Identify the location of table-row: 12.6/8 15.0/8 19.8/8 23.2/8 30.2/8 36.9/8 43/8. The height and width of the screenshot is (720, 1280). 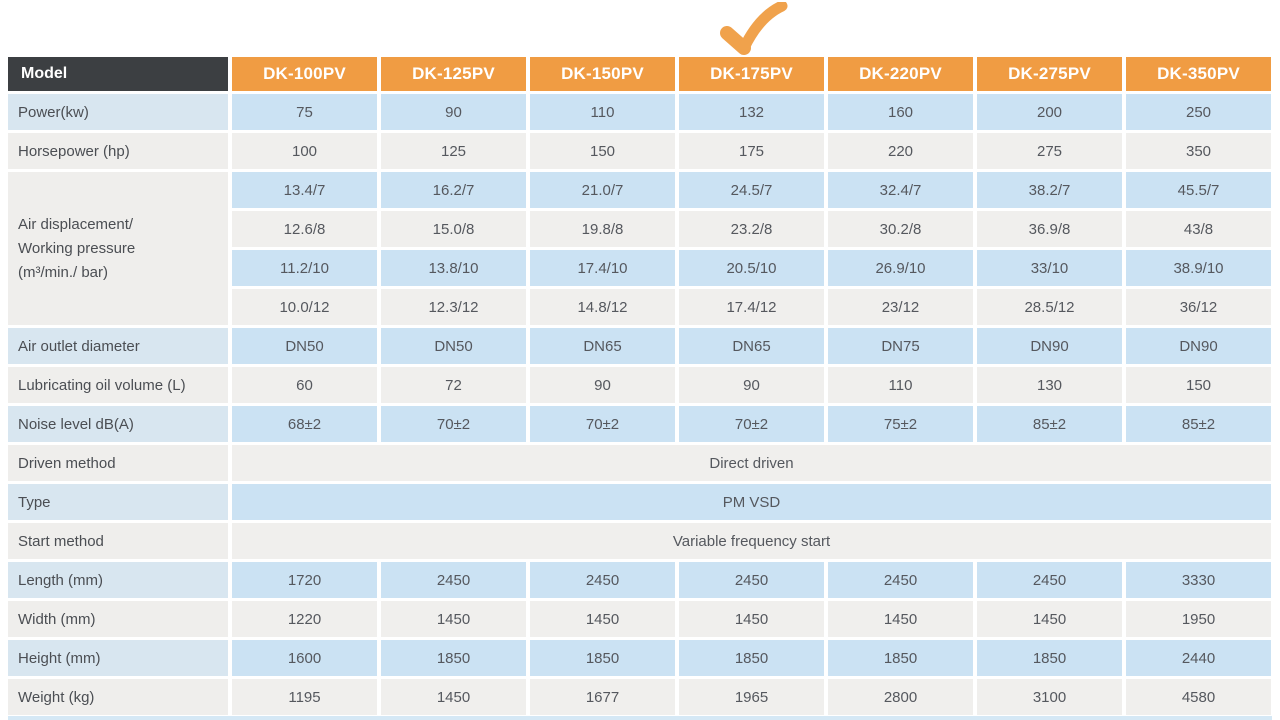
(639, 229).